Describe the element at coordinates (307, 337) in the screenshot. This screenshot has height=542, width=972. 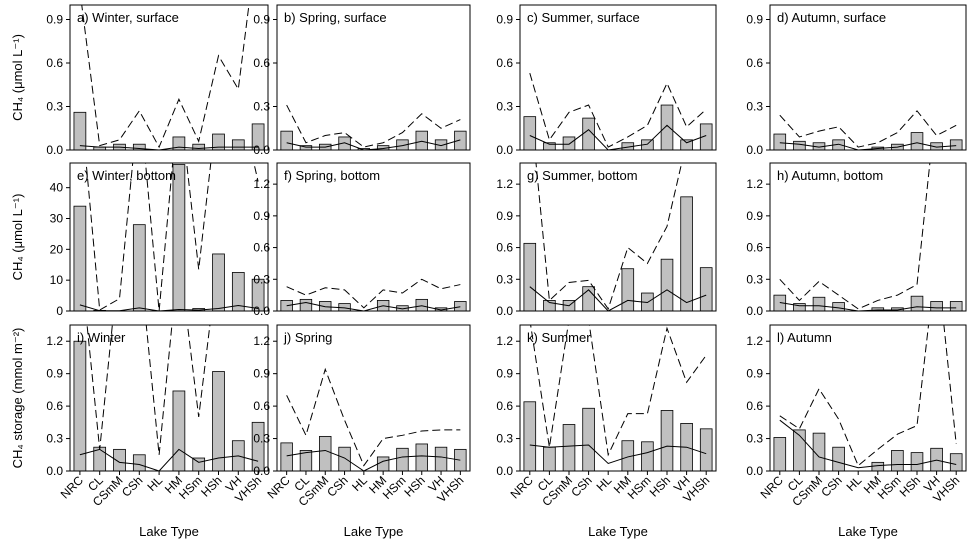
I see `panel-title: j) Spring` at that location.